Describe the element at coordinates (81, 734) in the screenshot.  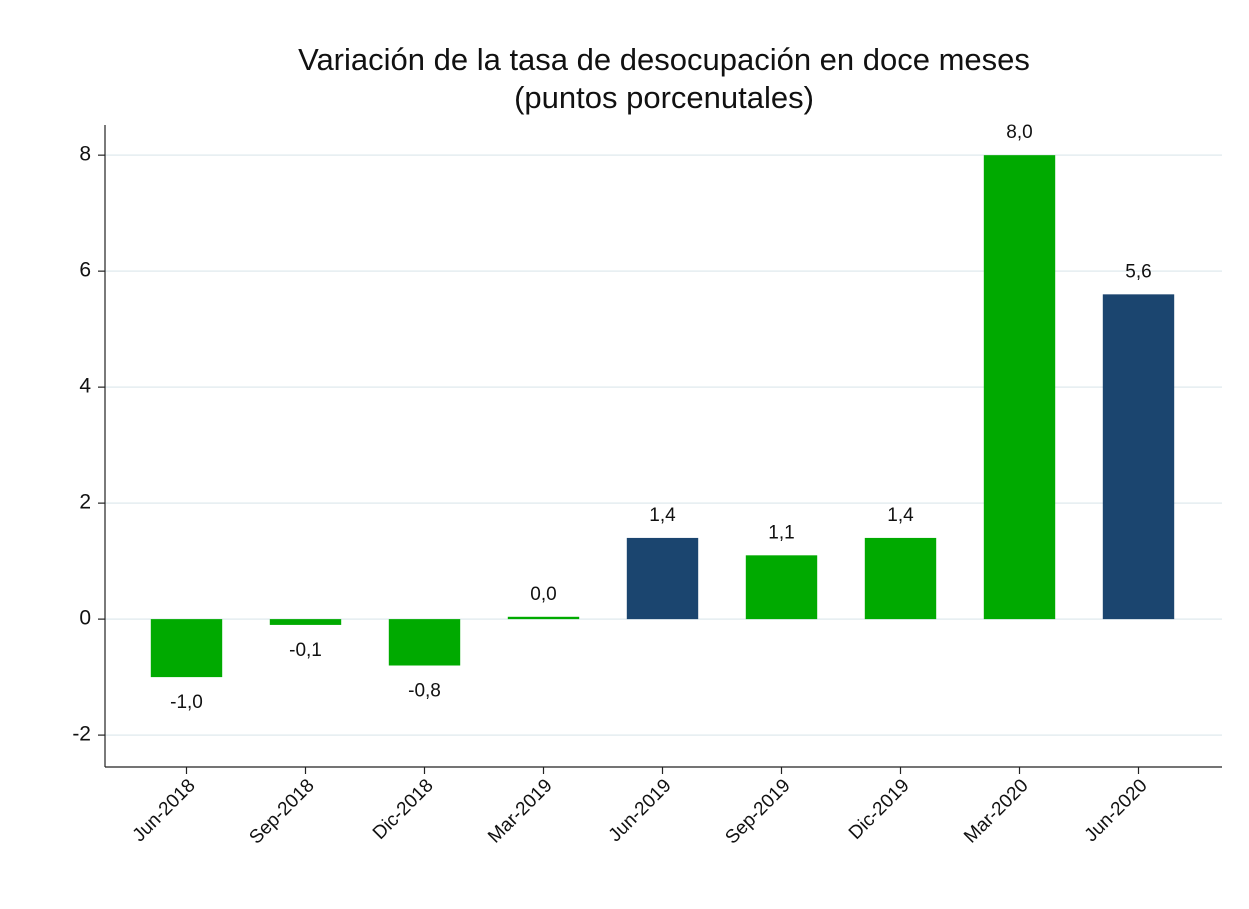
I see `y-tick-label: -2` at that location.